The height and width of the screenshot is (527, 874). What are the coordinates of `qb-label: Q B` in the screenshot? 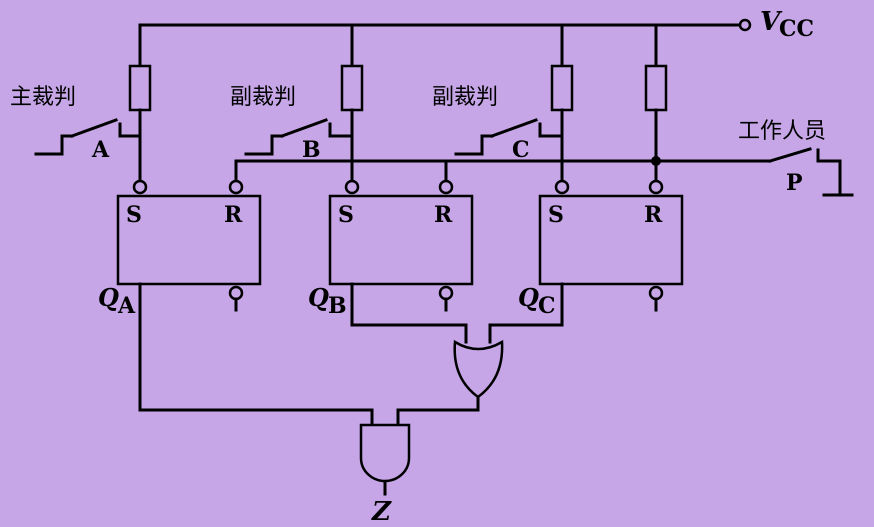 It's located at (327, 301).